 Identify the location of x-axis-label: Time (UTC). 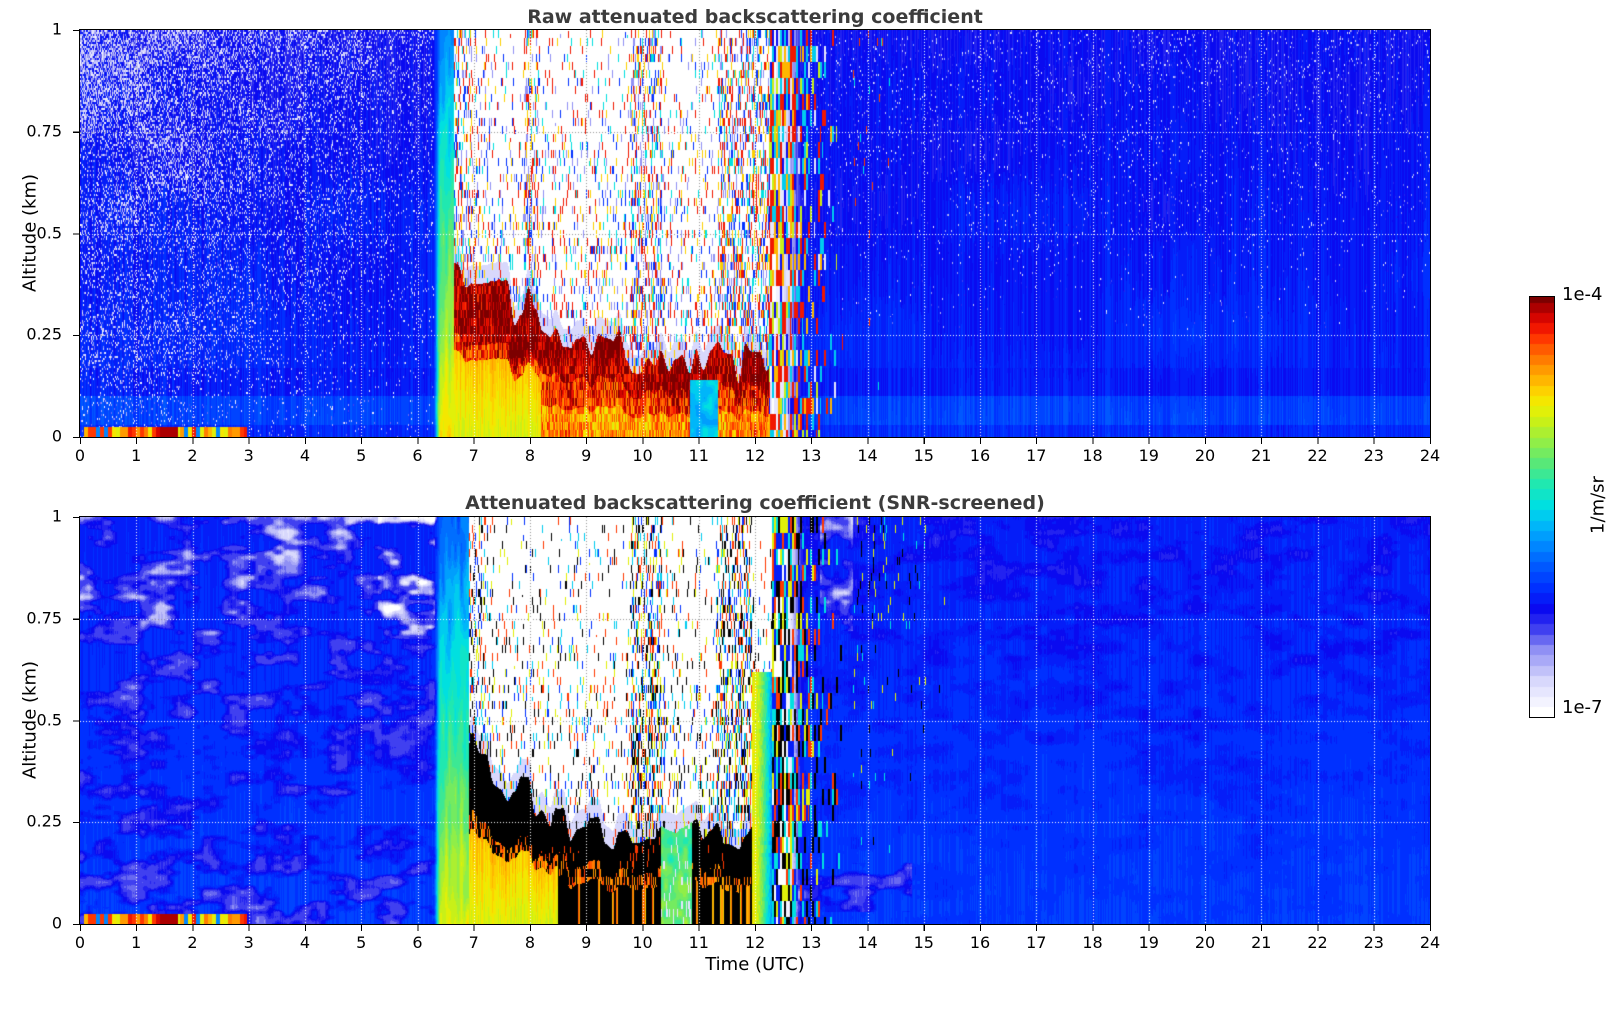
(755, 964).